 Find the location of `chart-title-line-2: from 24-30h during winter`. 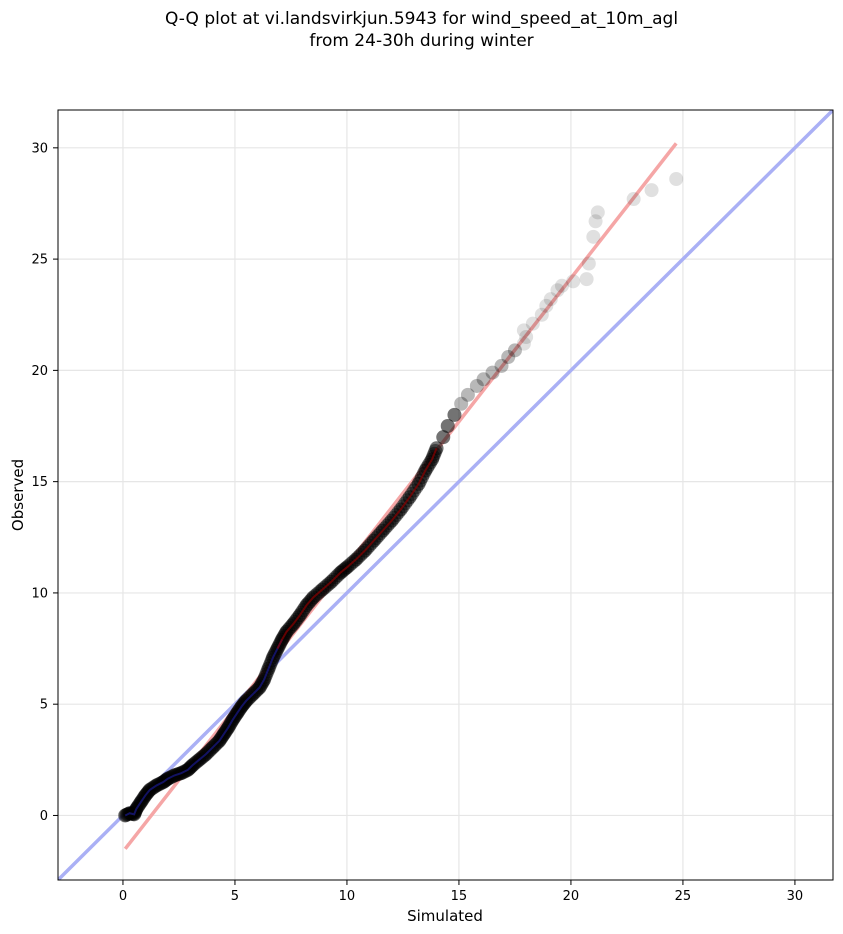

chart-title-line-2: from 24-30h during winter is located at coordinates (421, 41).